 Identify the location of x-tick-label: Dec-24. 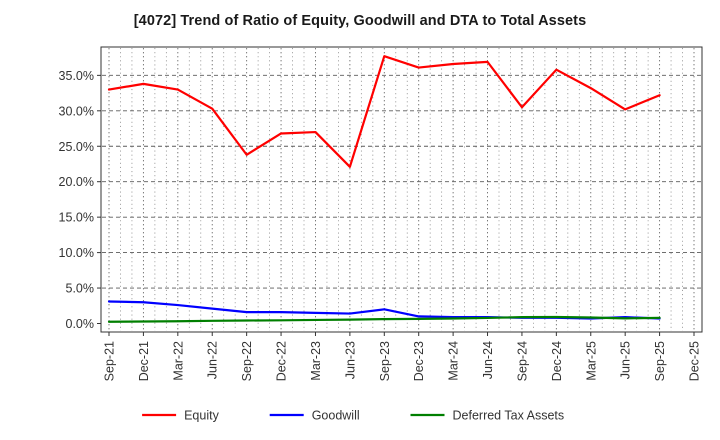
(557, 361).